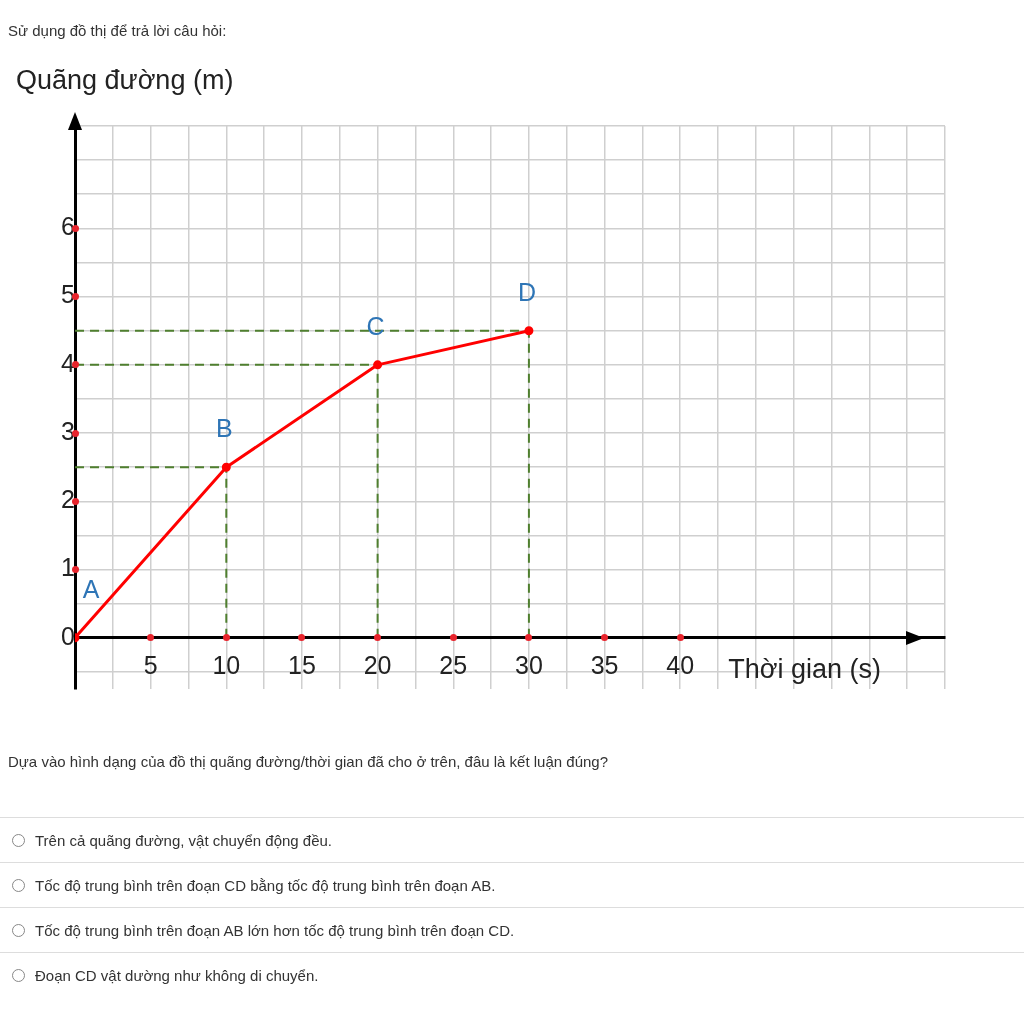  Describe the element at coordinates (308, 761) in the screenshot. I see `text: Dựa vào hình dạng của đồ thị quãng đường/thời gian đã cho ở trên, đâu là kết luận đúng?` at that location.